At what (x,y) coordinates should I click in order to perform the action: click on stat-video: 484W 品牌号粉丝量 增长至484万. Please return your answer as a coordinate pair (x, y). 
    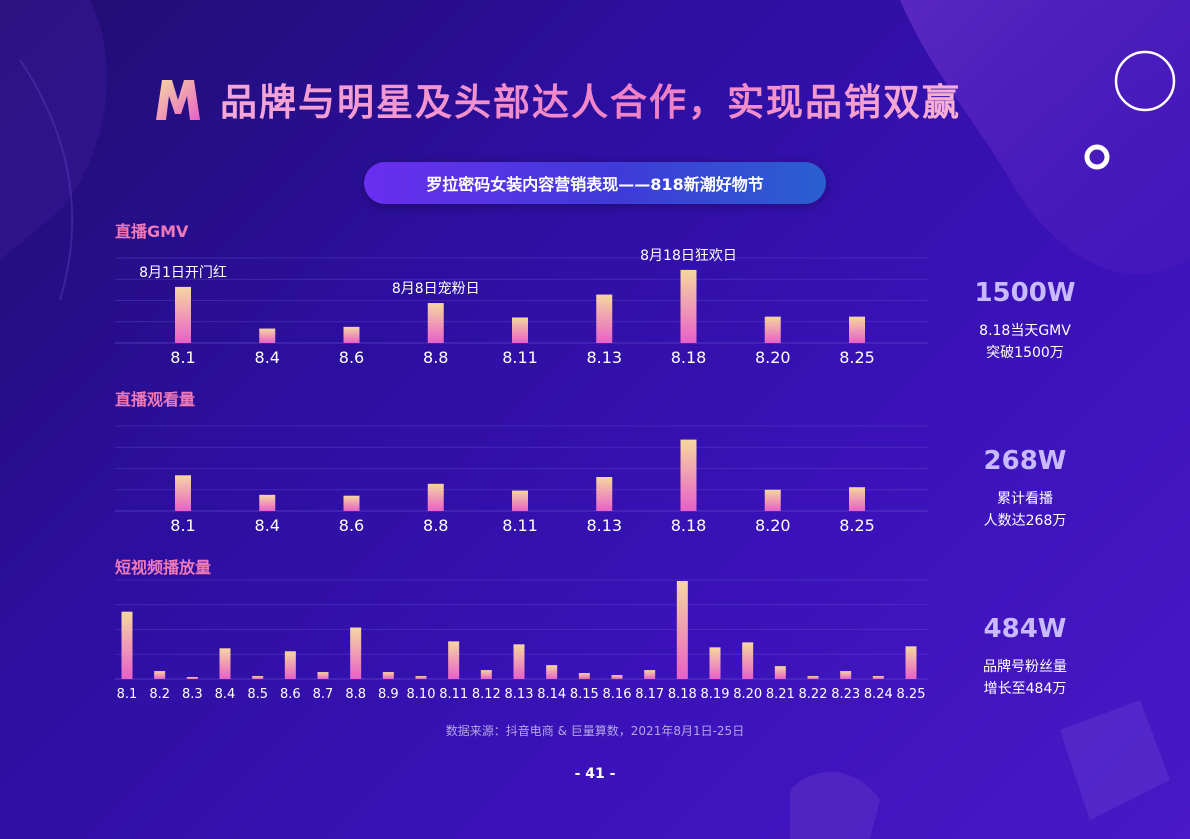
    Looking at the image, I should click on (1025, 657).